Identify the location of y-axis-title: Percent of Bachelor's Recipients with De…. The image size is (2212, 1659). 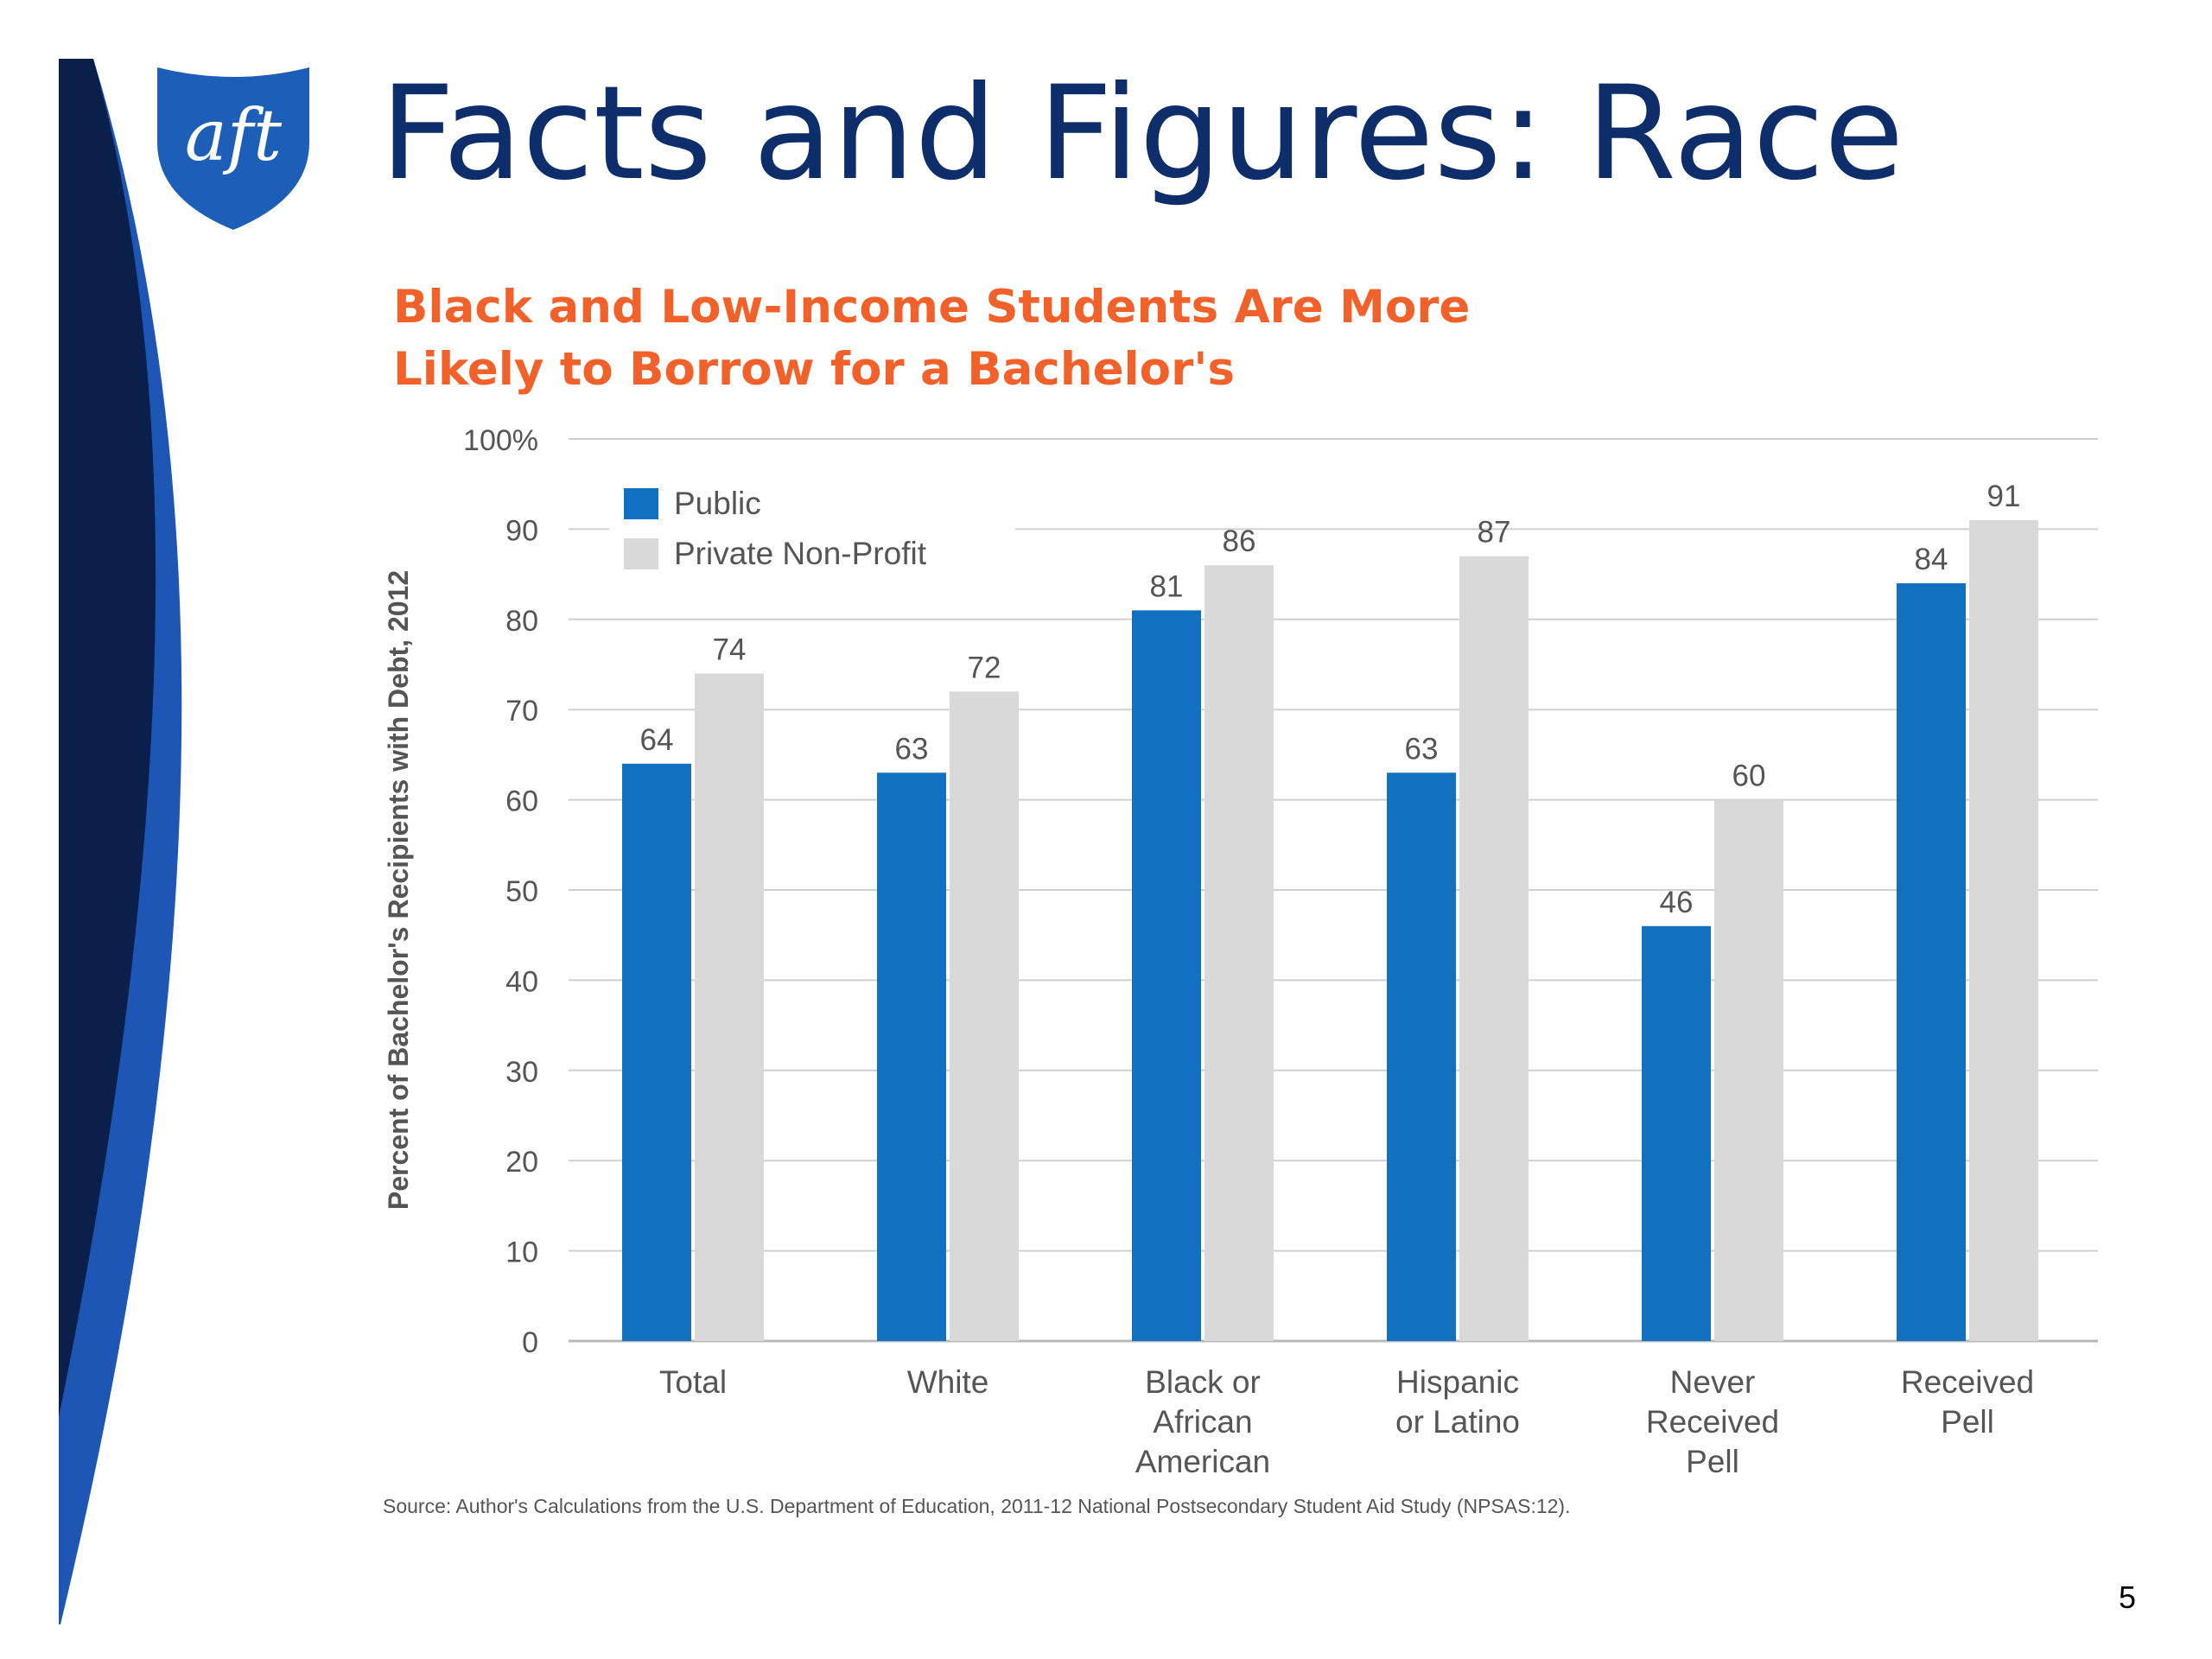
(398, 890).